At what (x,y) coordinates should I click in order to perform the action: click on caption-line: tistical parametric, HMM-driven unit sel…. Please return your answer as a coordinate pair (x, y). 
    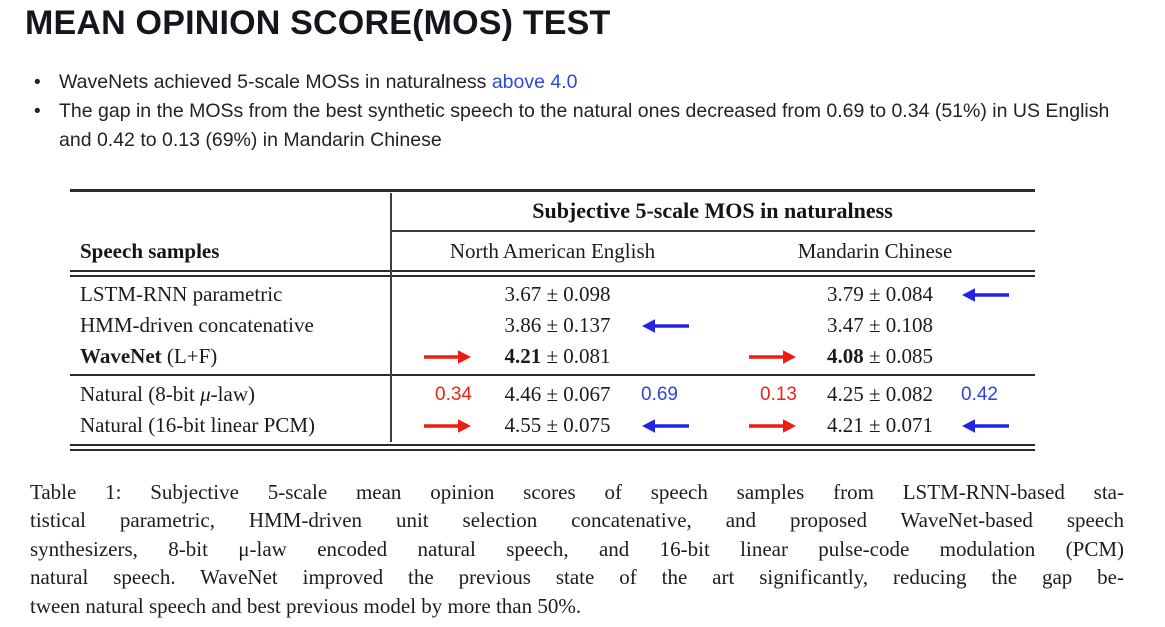
    Looking at the image, I should click on (577, 520).